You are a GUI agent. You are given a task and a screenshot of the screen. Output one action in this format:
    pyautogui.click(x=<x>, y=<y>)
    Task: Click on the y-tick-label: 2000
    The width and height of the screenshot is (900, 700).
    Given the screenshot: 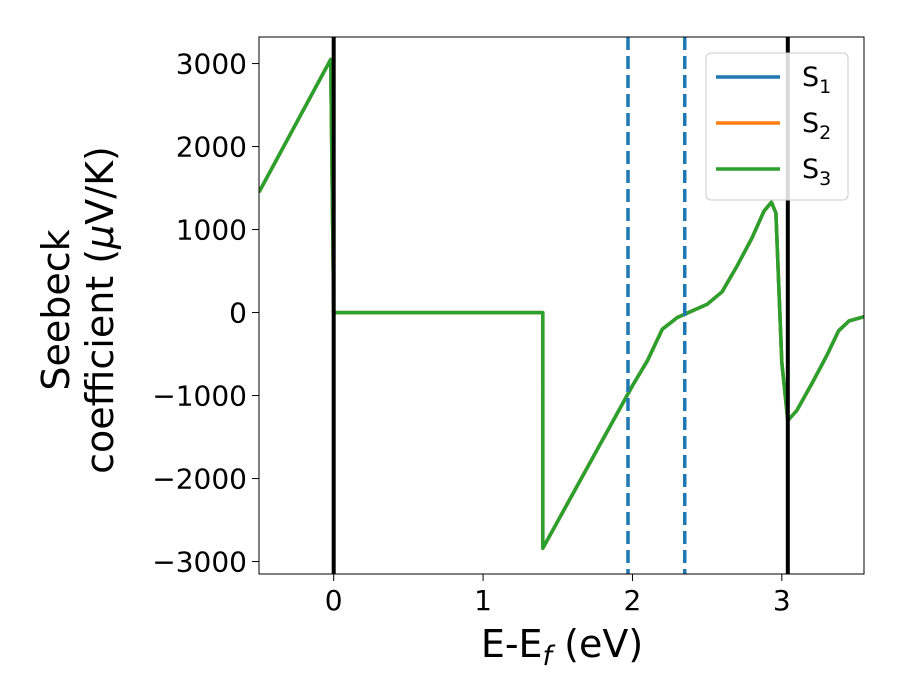 What is the action you would take?
    pyautogui.click(x=211, y=147)
    